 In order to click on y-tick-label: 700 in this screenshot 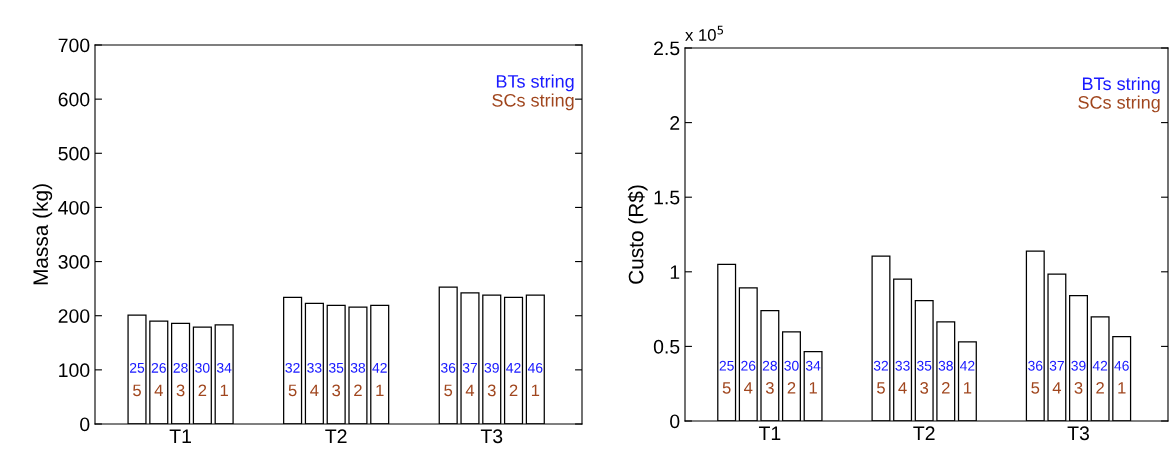, I will do `click(74, 45)`.